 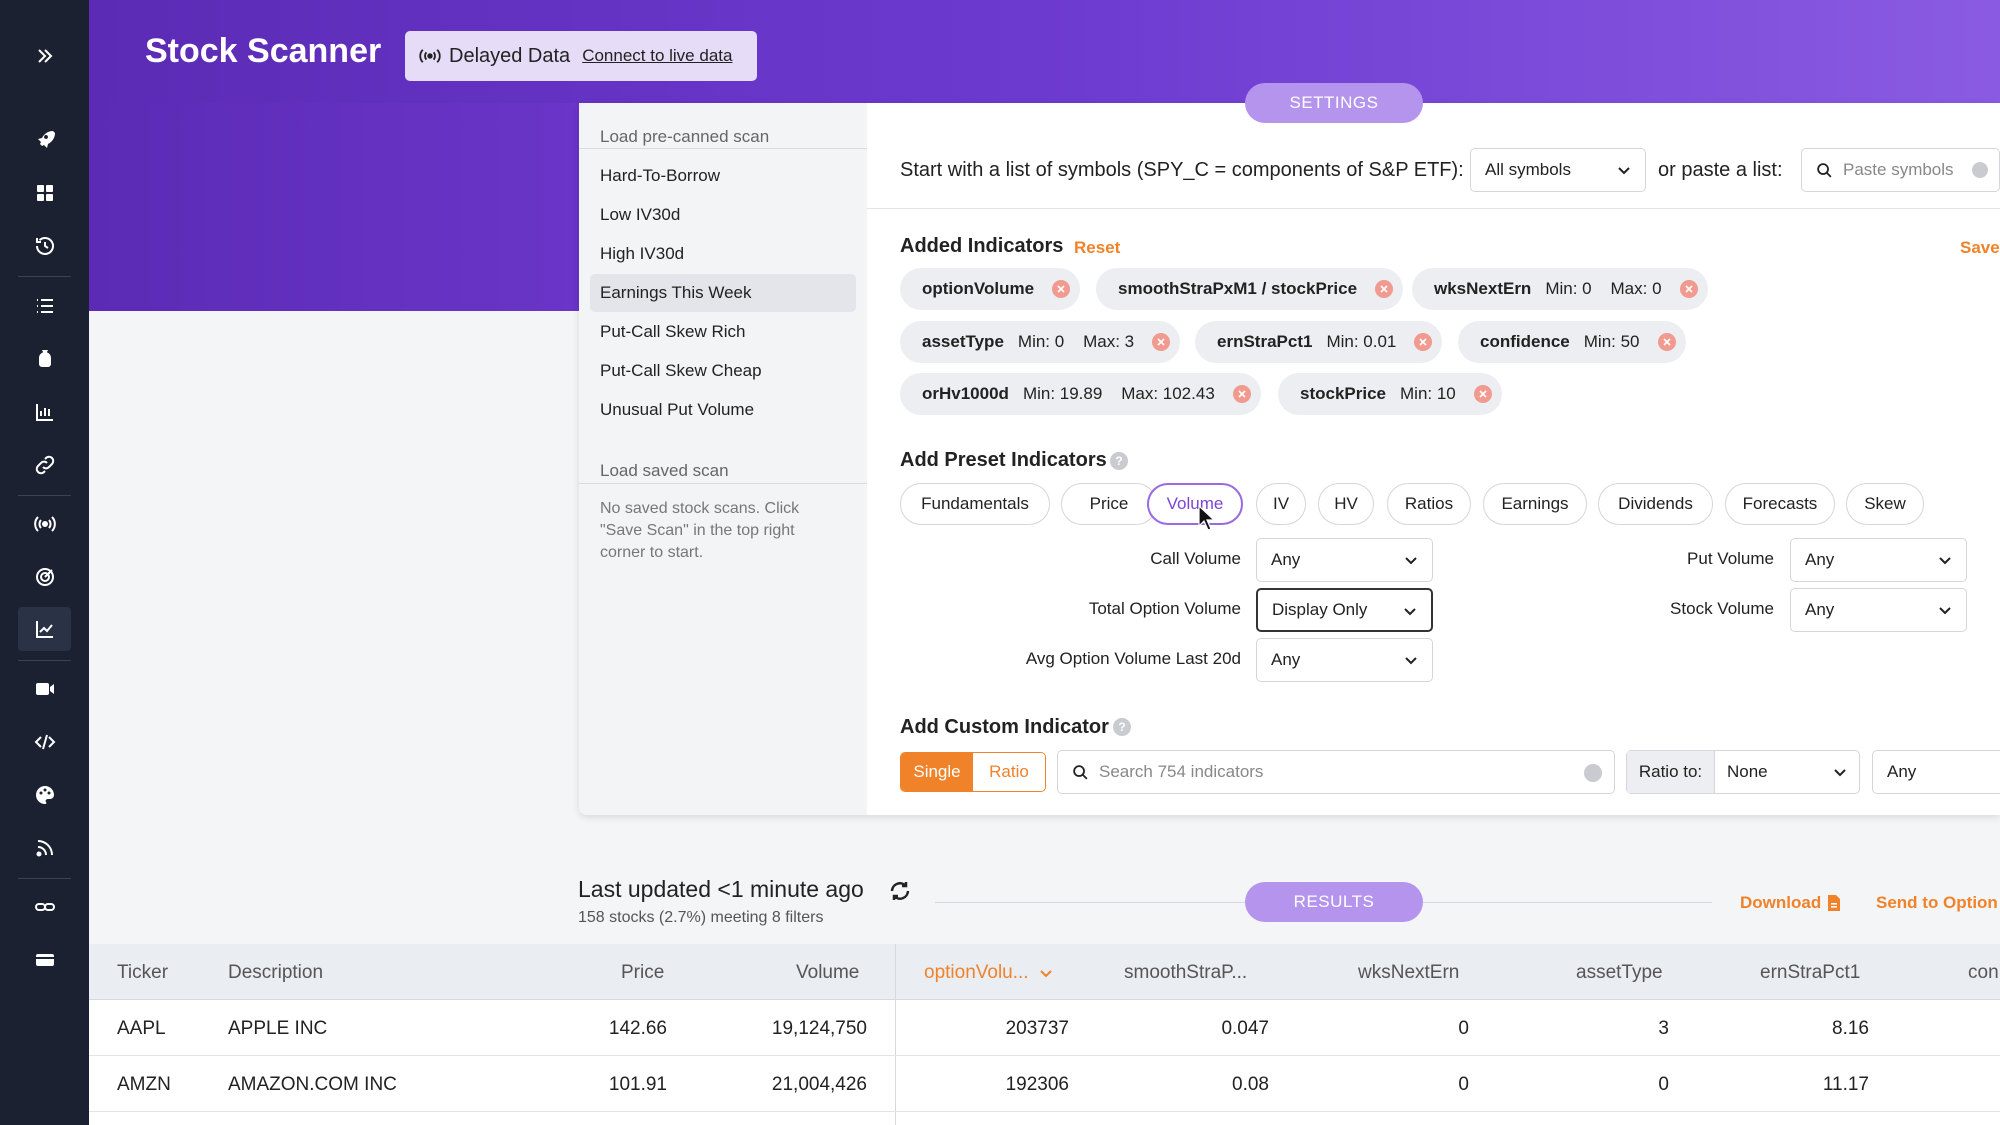 What do you see at coordinates (44, 140) in the screenshot?
I see `rocket-icon` at bounding box center [44, 140].